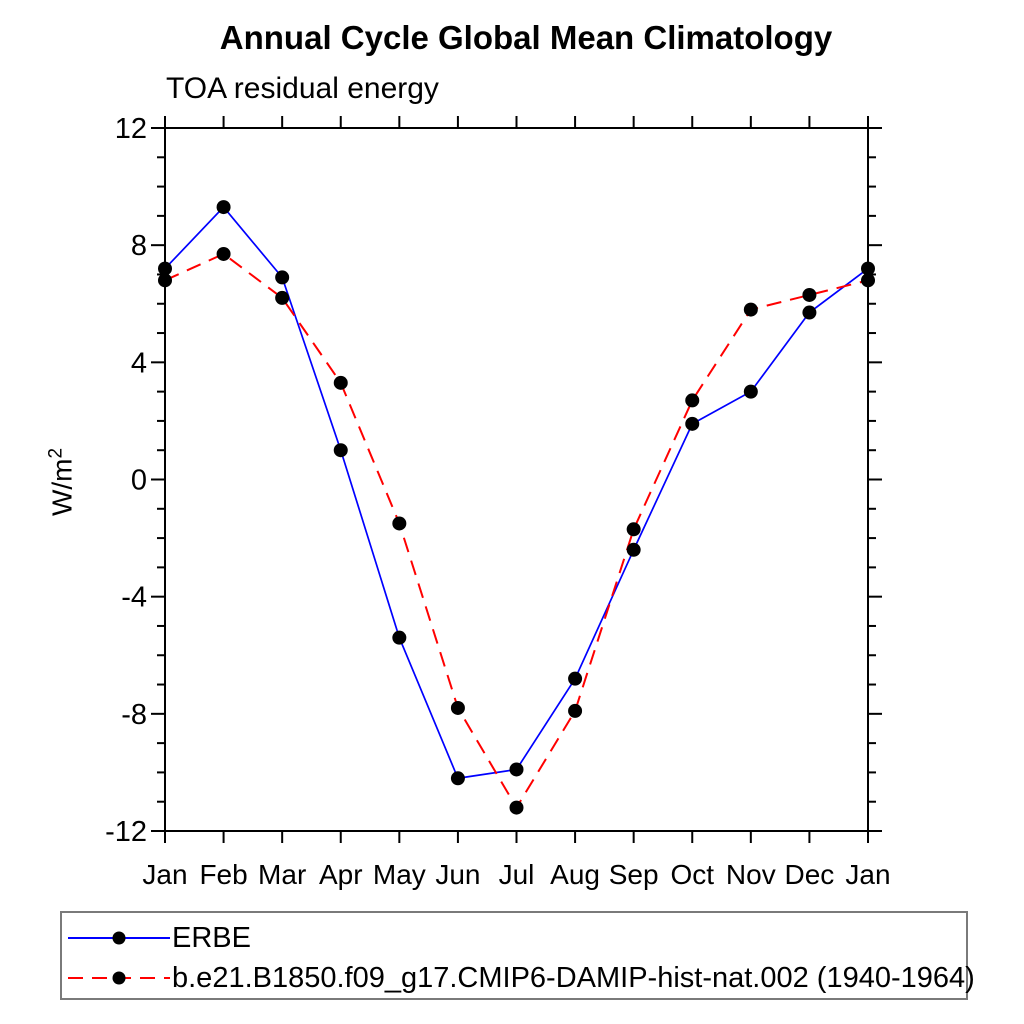 The image size is (1024, 1024). What do you see at coordinates (692, 874) in the screenshot?
I see `x-tick-label: Oct` at bounding box center [692, 874].